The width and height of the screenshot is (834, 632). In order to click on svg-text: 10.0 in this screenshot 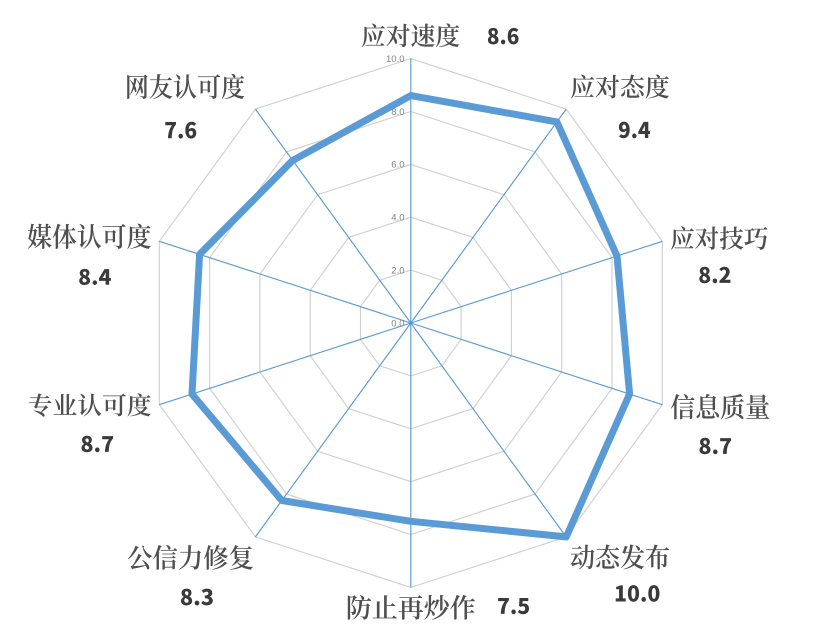, I will do `click(395, 59)`.